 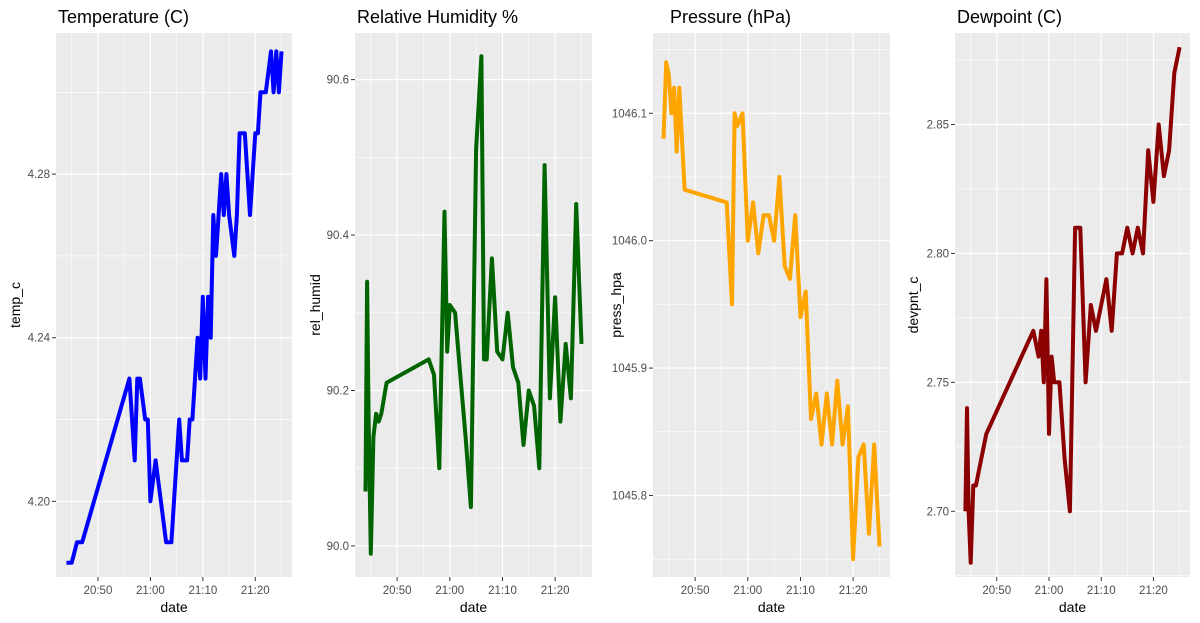 I want to click on chart-title: Temperature (C), so click(x=123, y=17).